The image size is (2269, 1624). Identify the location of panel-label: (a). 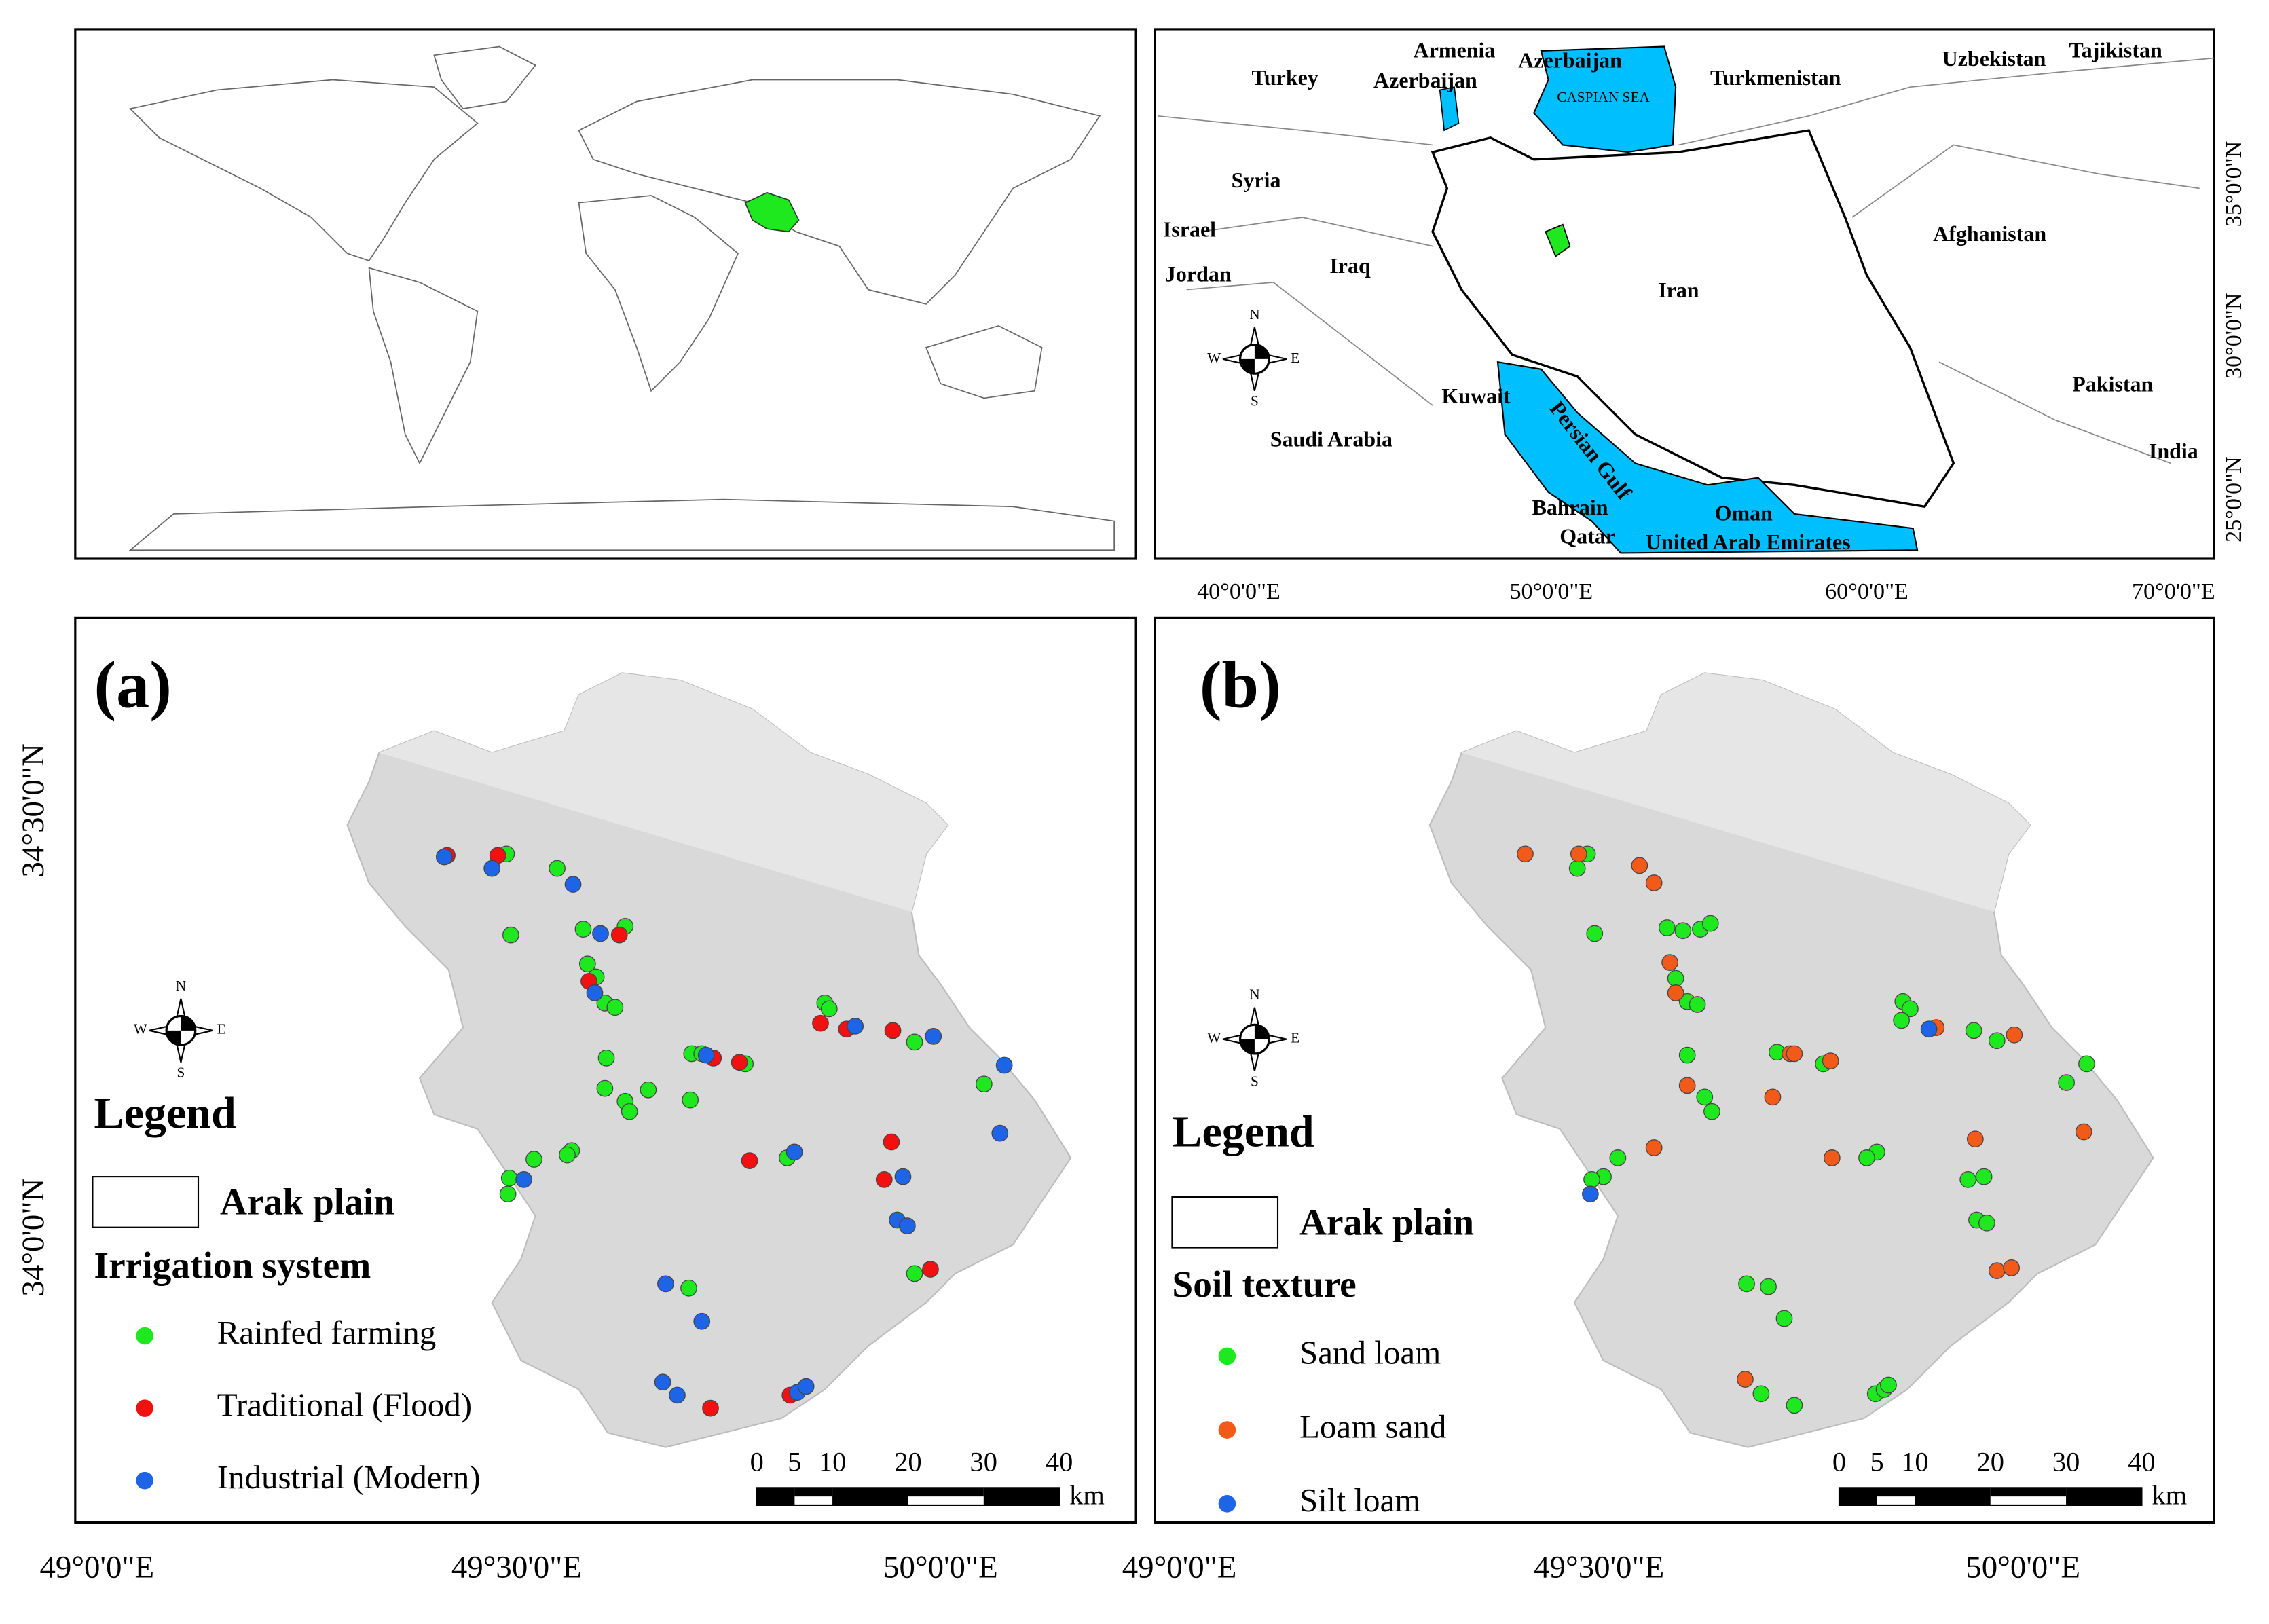
(133, 685).